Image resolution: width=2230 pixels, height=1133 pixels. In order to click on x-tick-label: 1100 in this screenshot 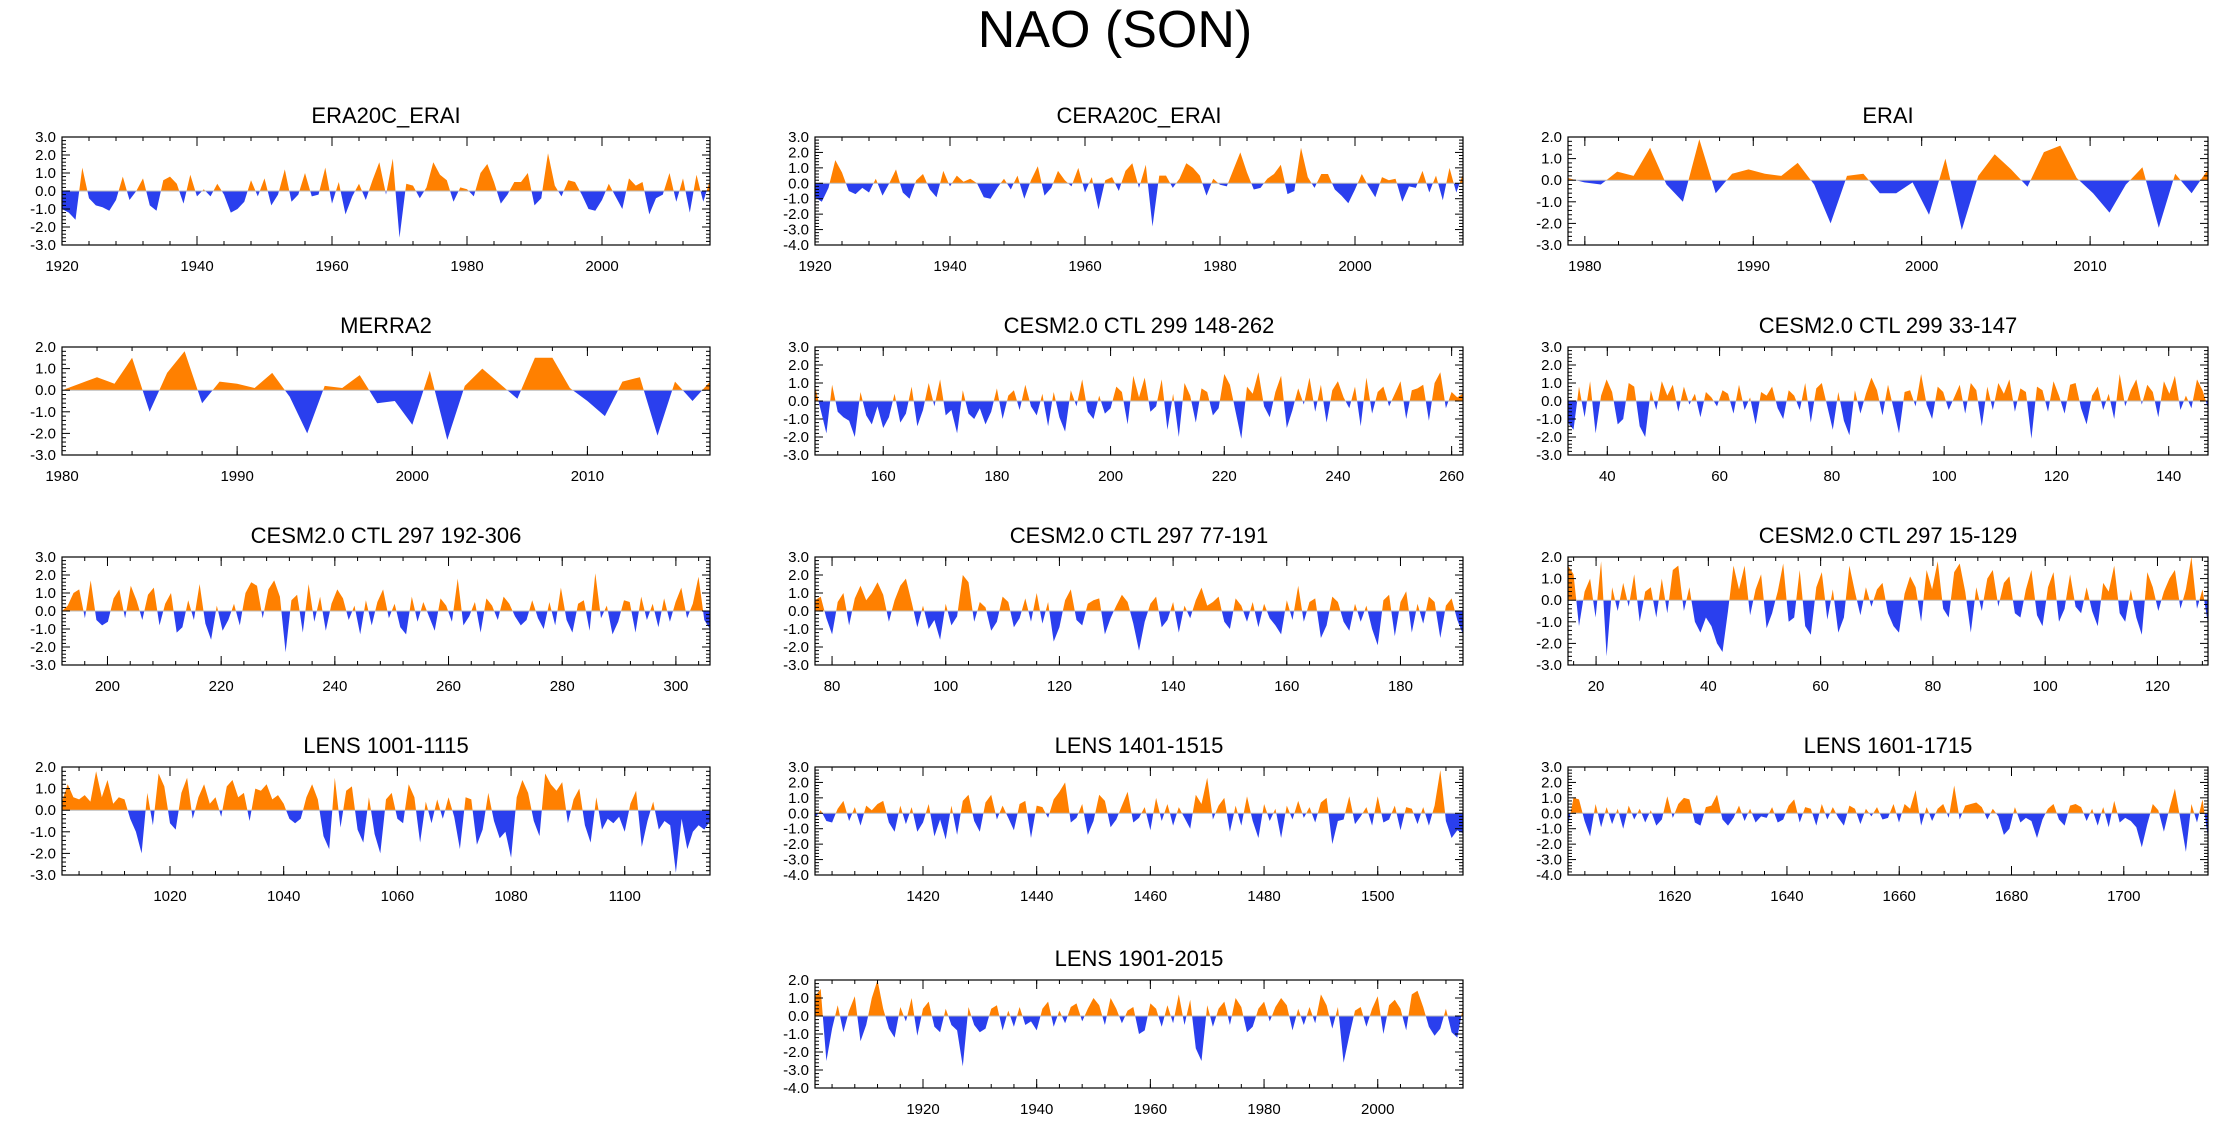, I will do `click(625, 896)`.